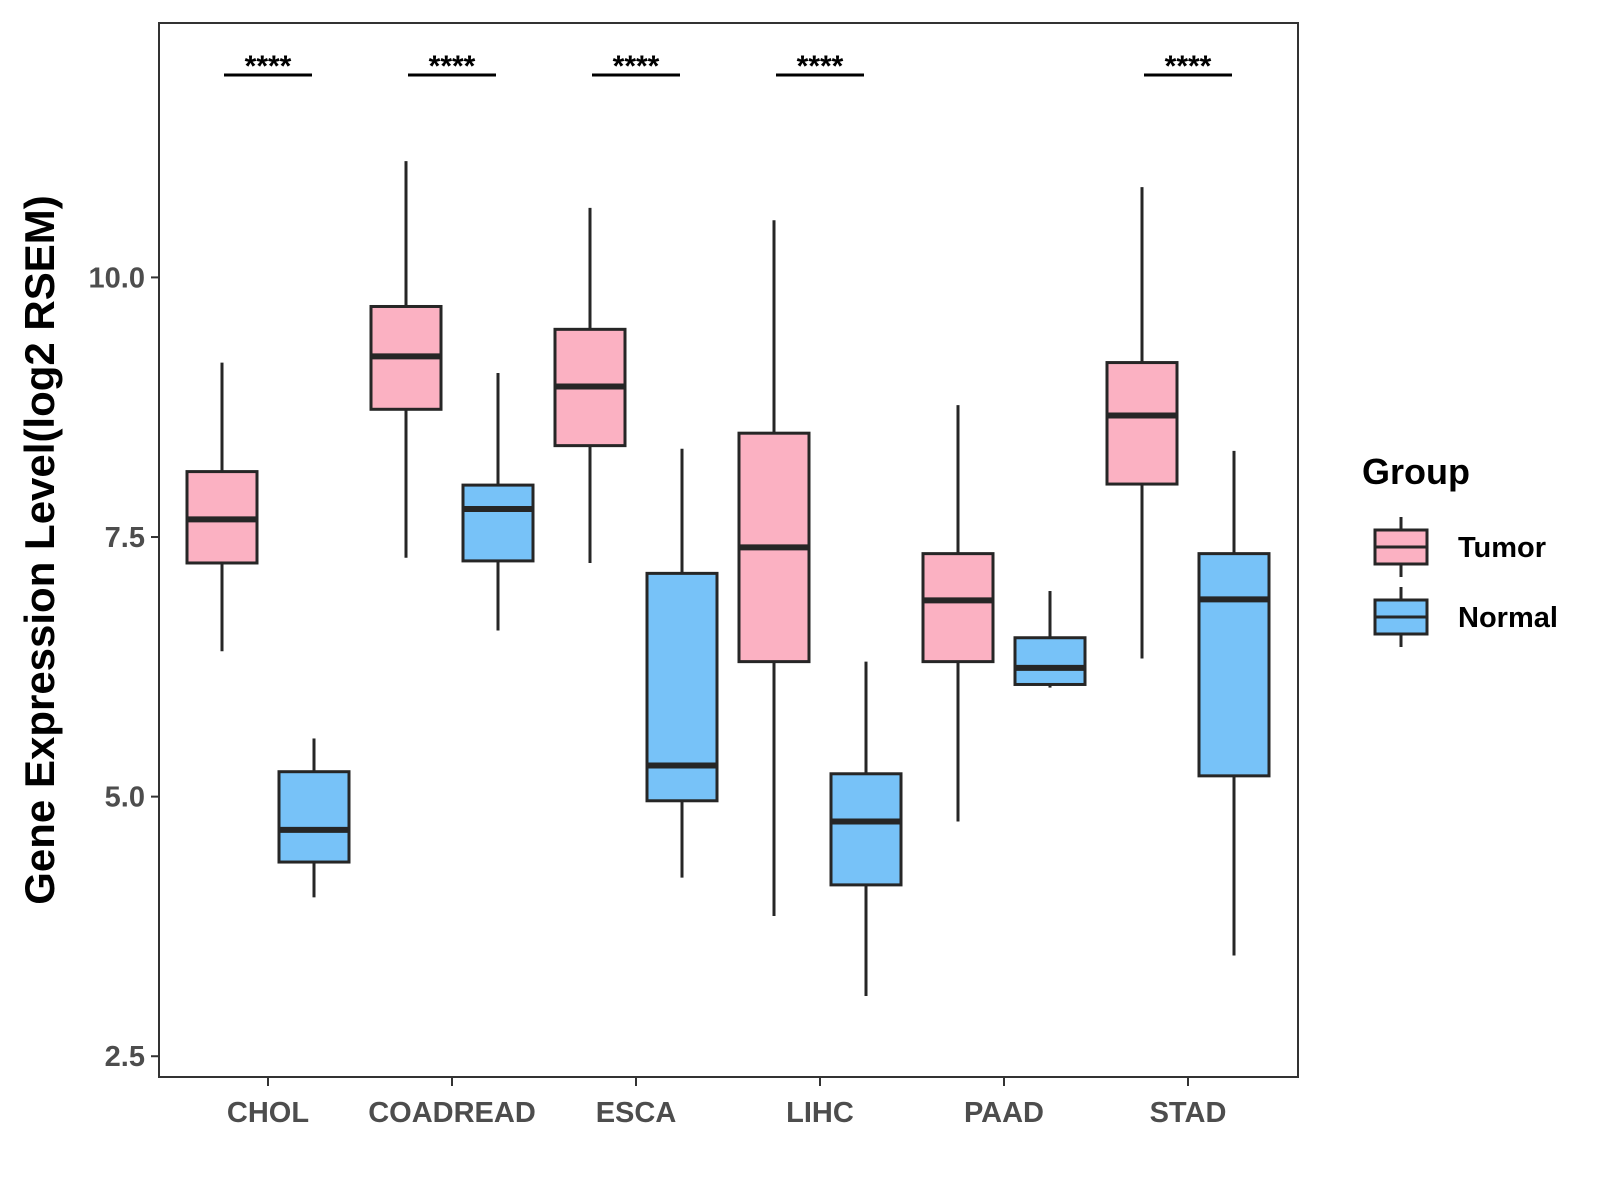 The height and width of the screenshot is (1200, 1600). Describe the element at coordinates (774, 568) in the screenshot. I see `box-tumor-lihc` at that location.